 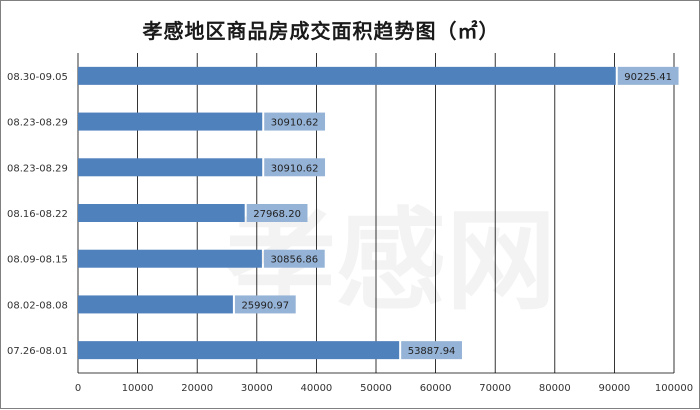 What do you see at coordinates (138, 388) in the screenshot?
I see `x-tick-label: 10000` at bounding box center [138, 388].